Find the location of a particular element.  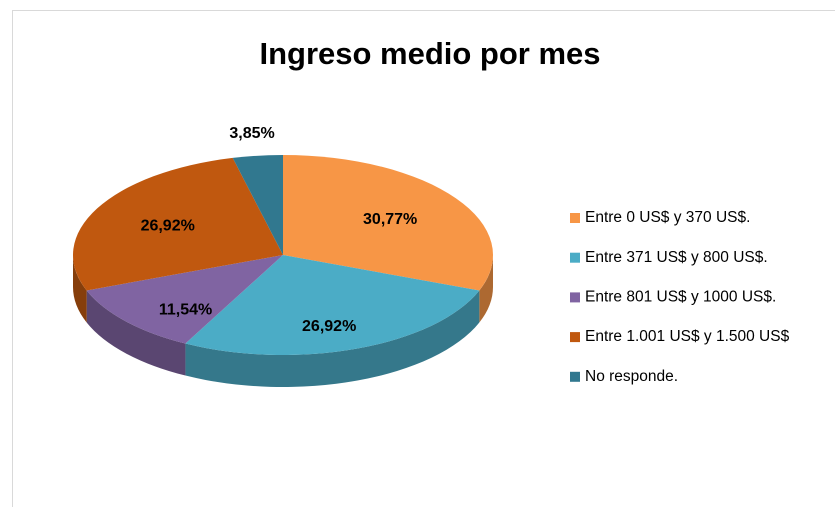

chart-title: Ingreso medio por mes is located at coordinates (429, 53).